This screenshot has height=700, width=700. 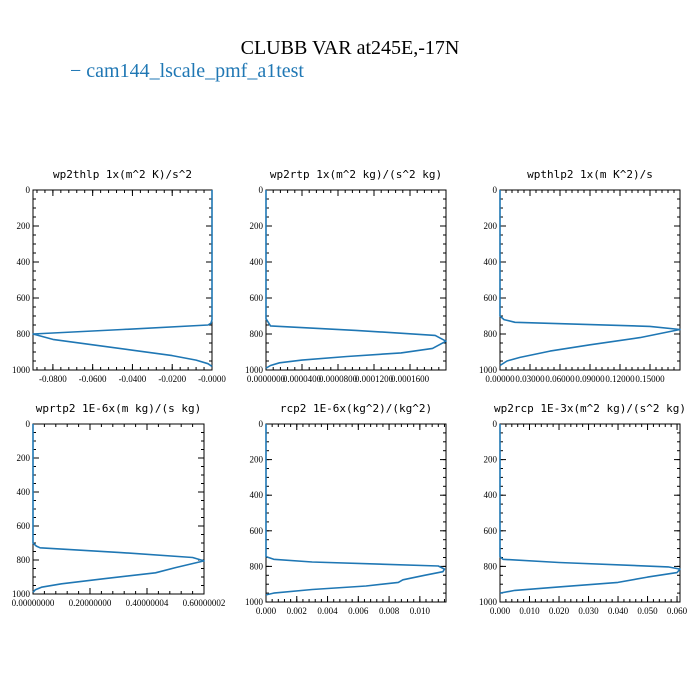 What do you see at coordinates (650, 379) in the screenshot?
I see `x-tick-label: 0.15000` at bounding box center [650, 379].